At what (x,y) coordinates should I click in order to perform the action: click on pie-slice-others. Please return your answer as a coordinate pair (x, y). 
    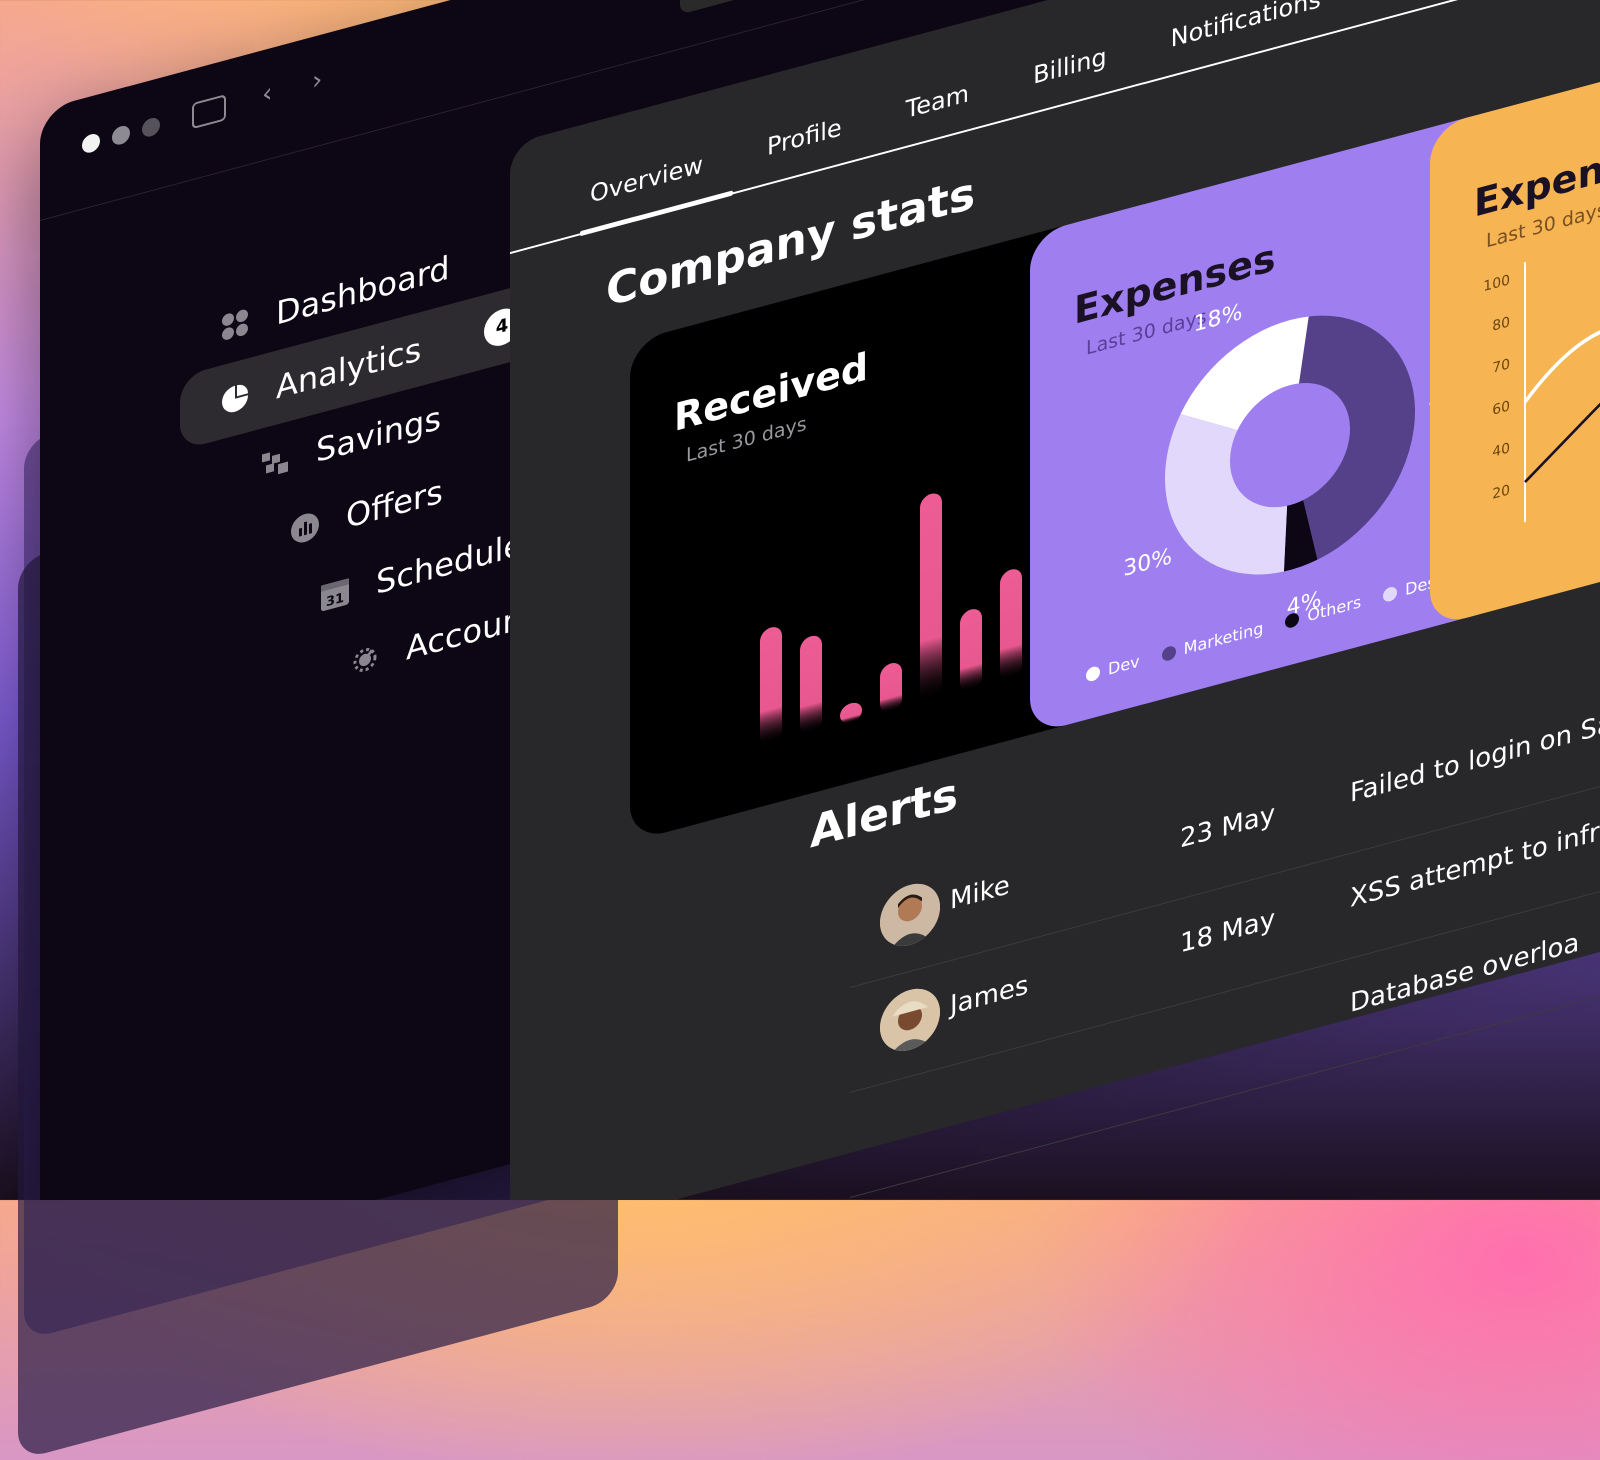
    Looking at the image, I should click on (1300, 536).